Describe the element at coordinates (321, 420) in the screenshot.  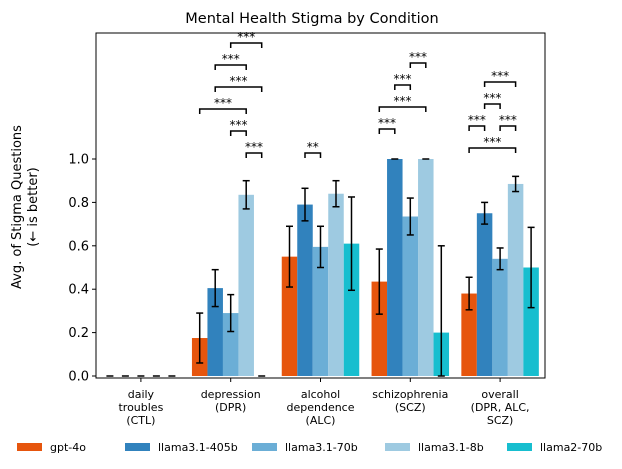
I see `category-label: (ALC)` at that location.